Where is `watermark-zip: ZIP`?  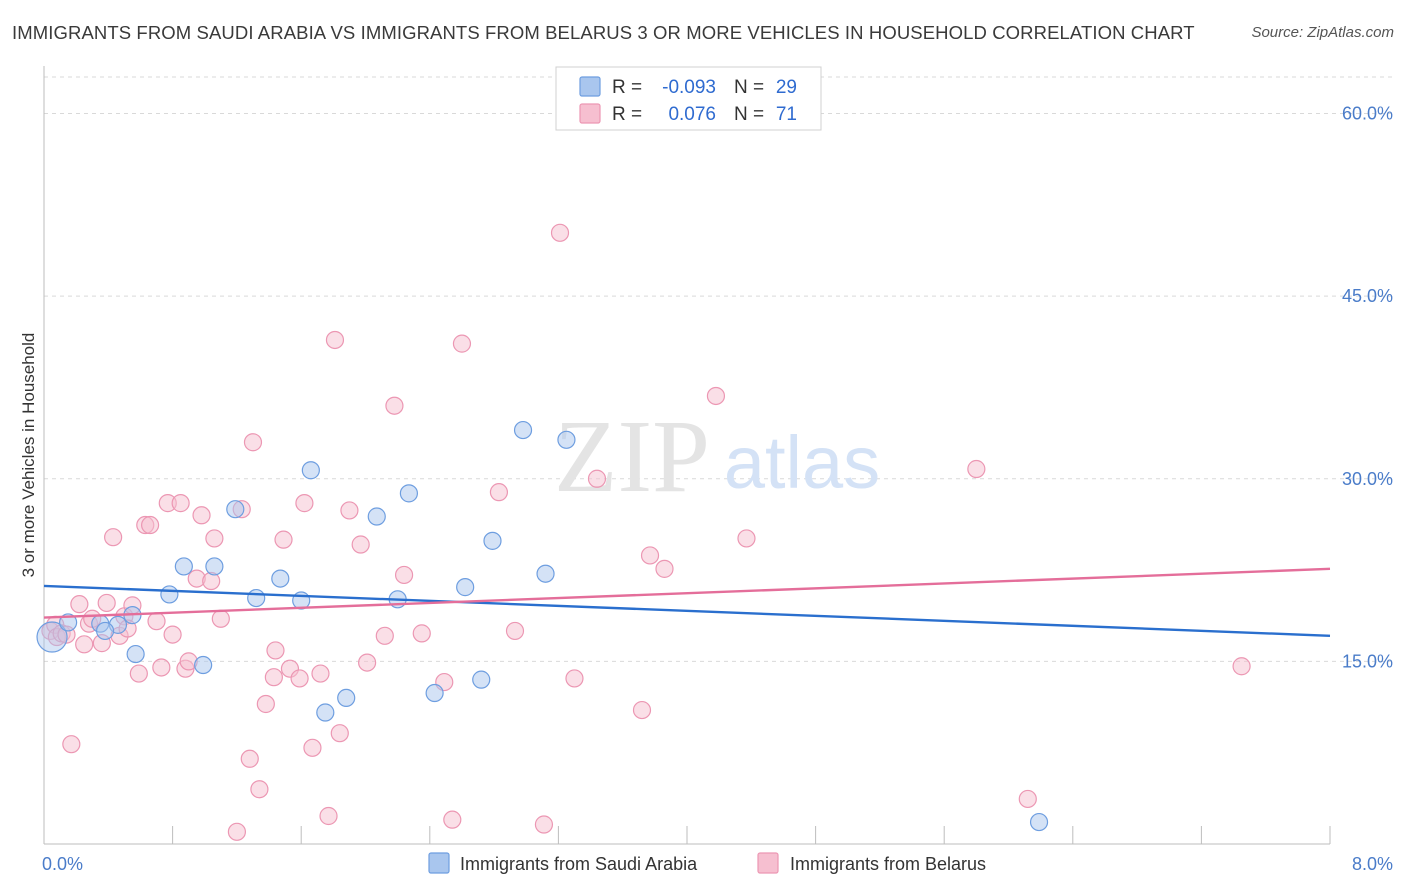 watermark-zip: ZIP is located at coordinates (632, 456).